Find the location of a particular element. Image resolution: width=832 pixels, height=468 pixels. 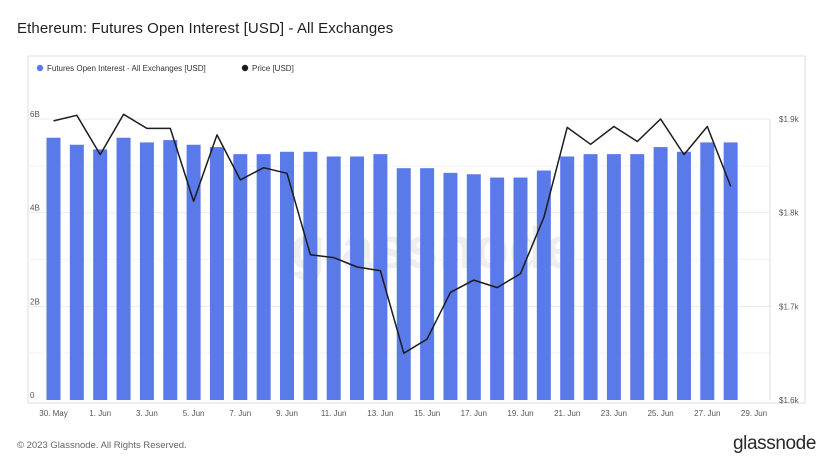

x-tick-label: 7. Jun is located at coordinates (240, 413).